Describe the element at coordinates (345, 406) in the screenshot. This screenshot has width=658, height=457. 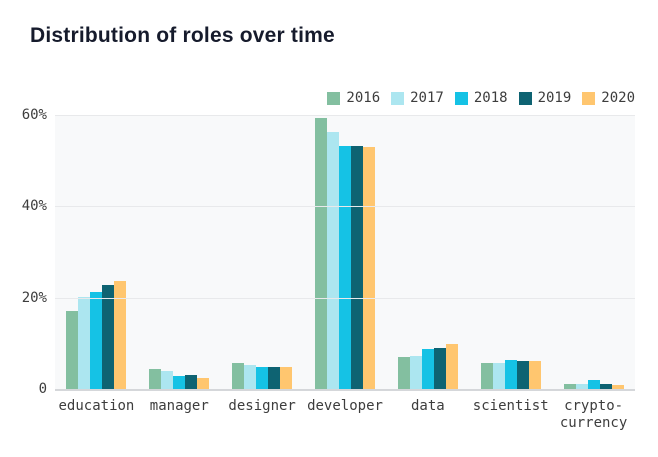
I see `x-axis-label-developer: developer` at that location.